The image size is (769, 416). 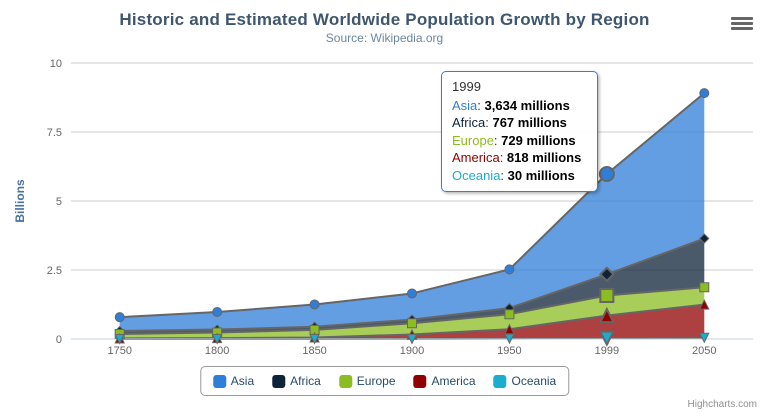 What do you see at coordinates (314, 351) in the screenshot?
I see `x-axis-label: 1850` at bounding box center [314, 351].